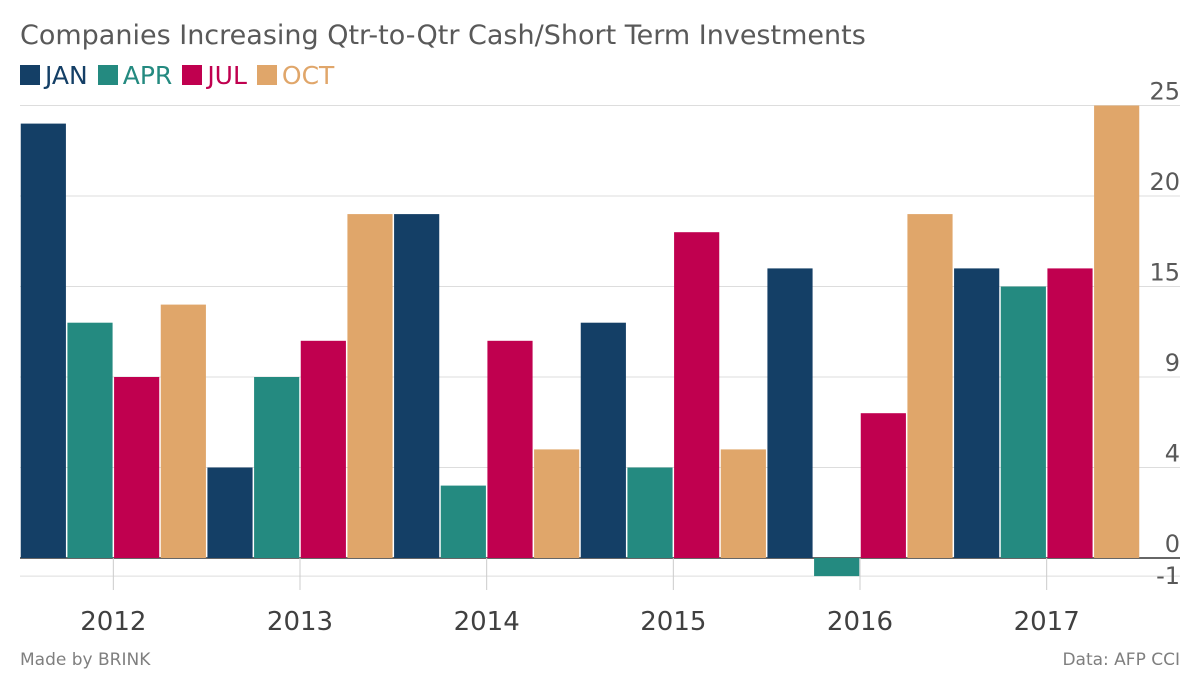 Image resolution: width=1200 pixels, height=676 pixels. What do you see at coordinates (277, 467) in the screenshot?
I see `bar-apr-2013` at bounding box center [277, 467].